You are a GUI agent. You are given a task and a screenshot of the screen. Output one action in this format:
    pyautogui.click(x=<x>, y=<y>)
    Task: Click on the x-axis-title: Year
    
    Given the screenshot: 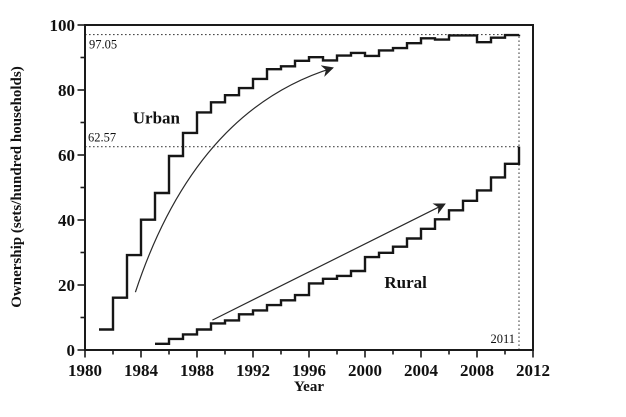 What is the action you would take?
    pyautogui.click(x=309, y=387)
    